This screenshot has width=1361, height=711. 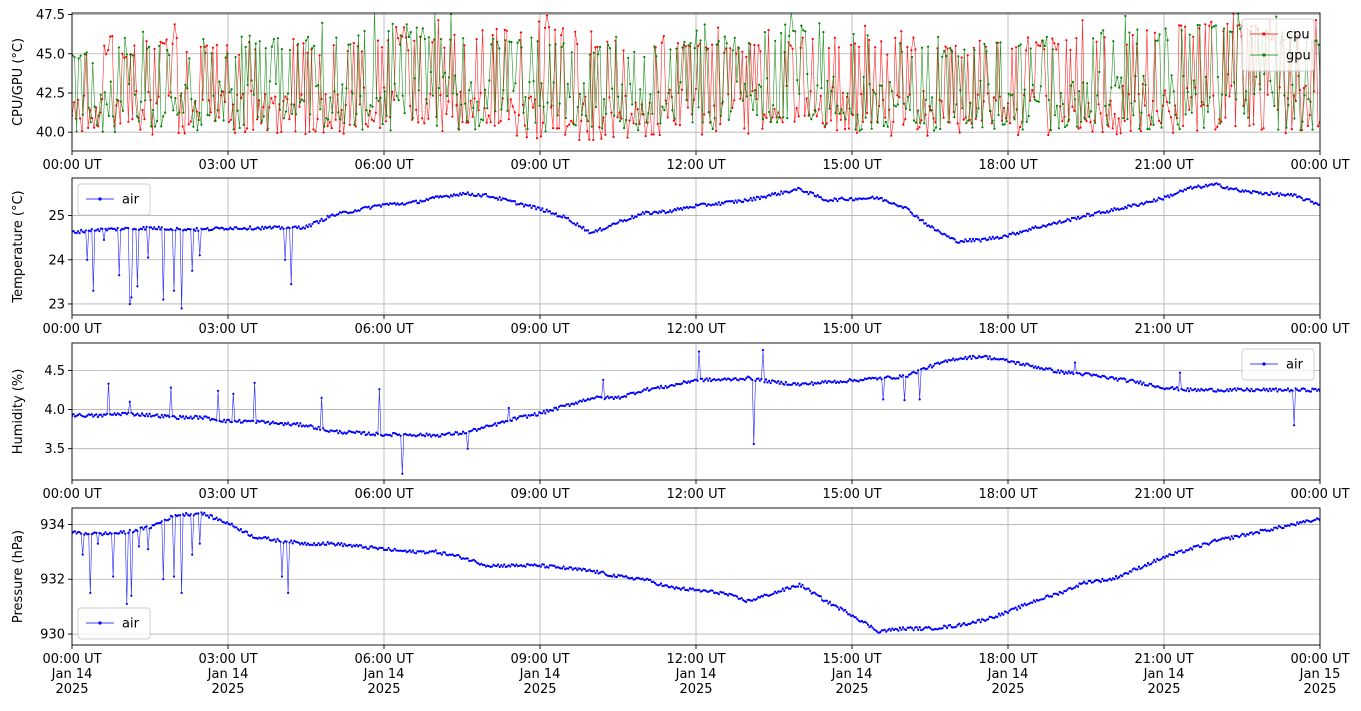 What do you see at coordinates (539, 494) in the screenshot?
I see `x-tick-label: 09:00 UT` at bounding box center [539, 494].